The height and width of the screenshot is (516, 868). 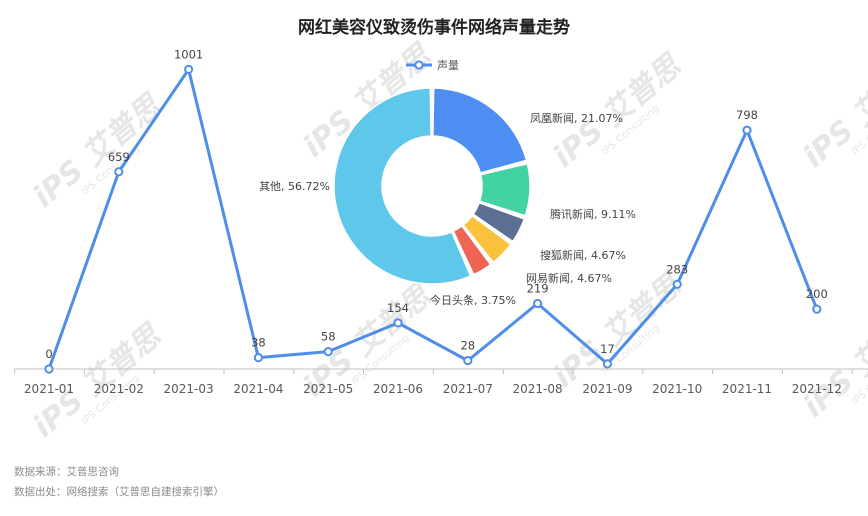 What do you see at coordinates (48, 354) in the screenshot?
I see `data-label: 0` at bounding box center [48, 354].